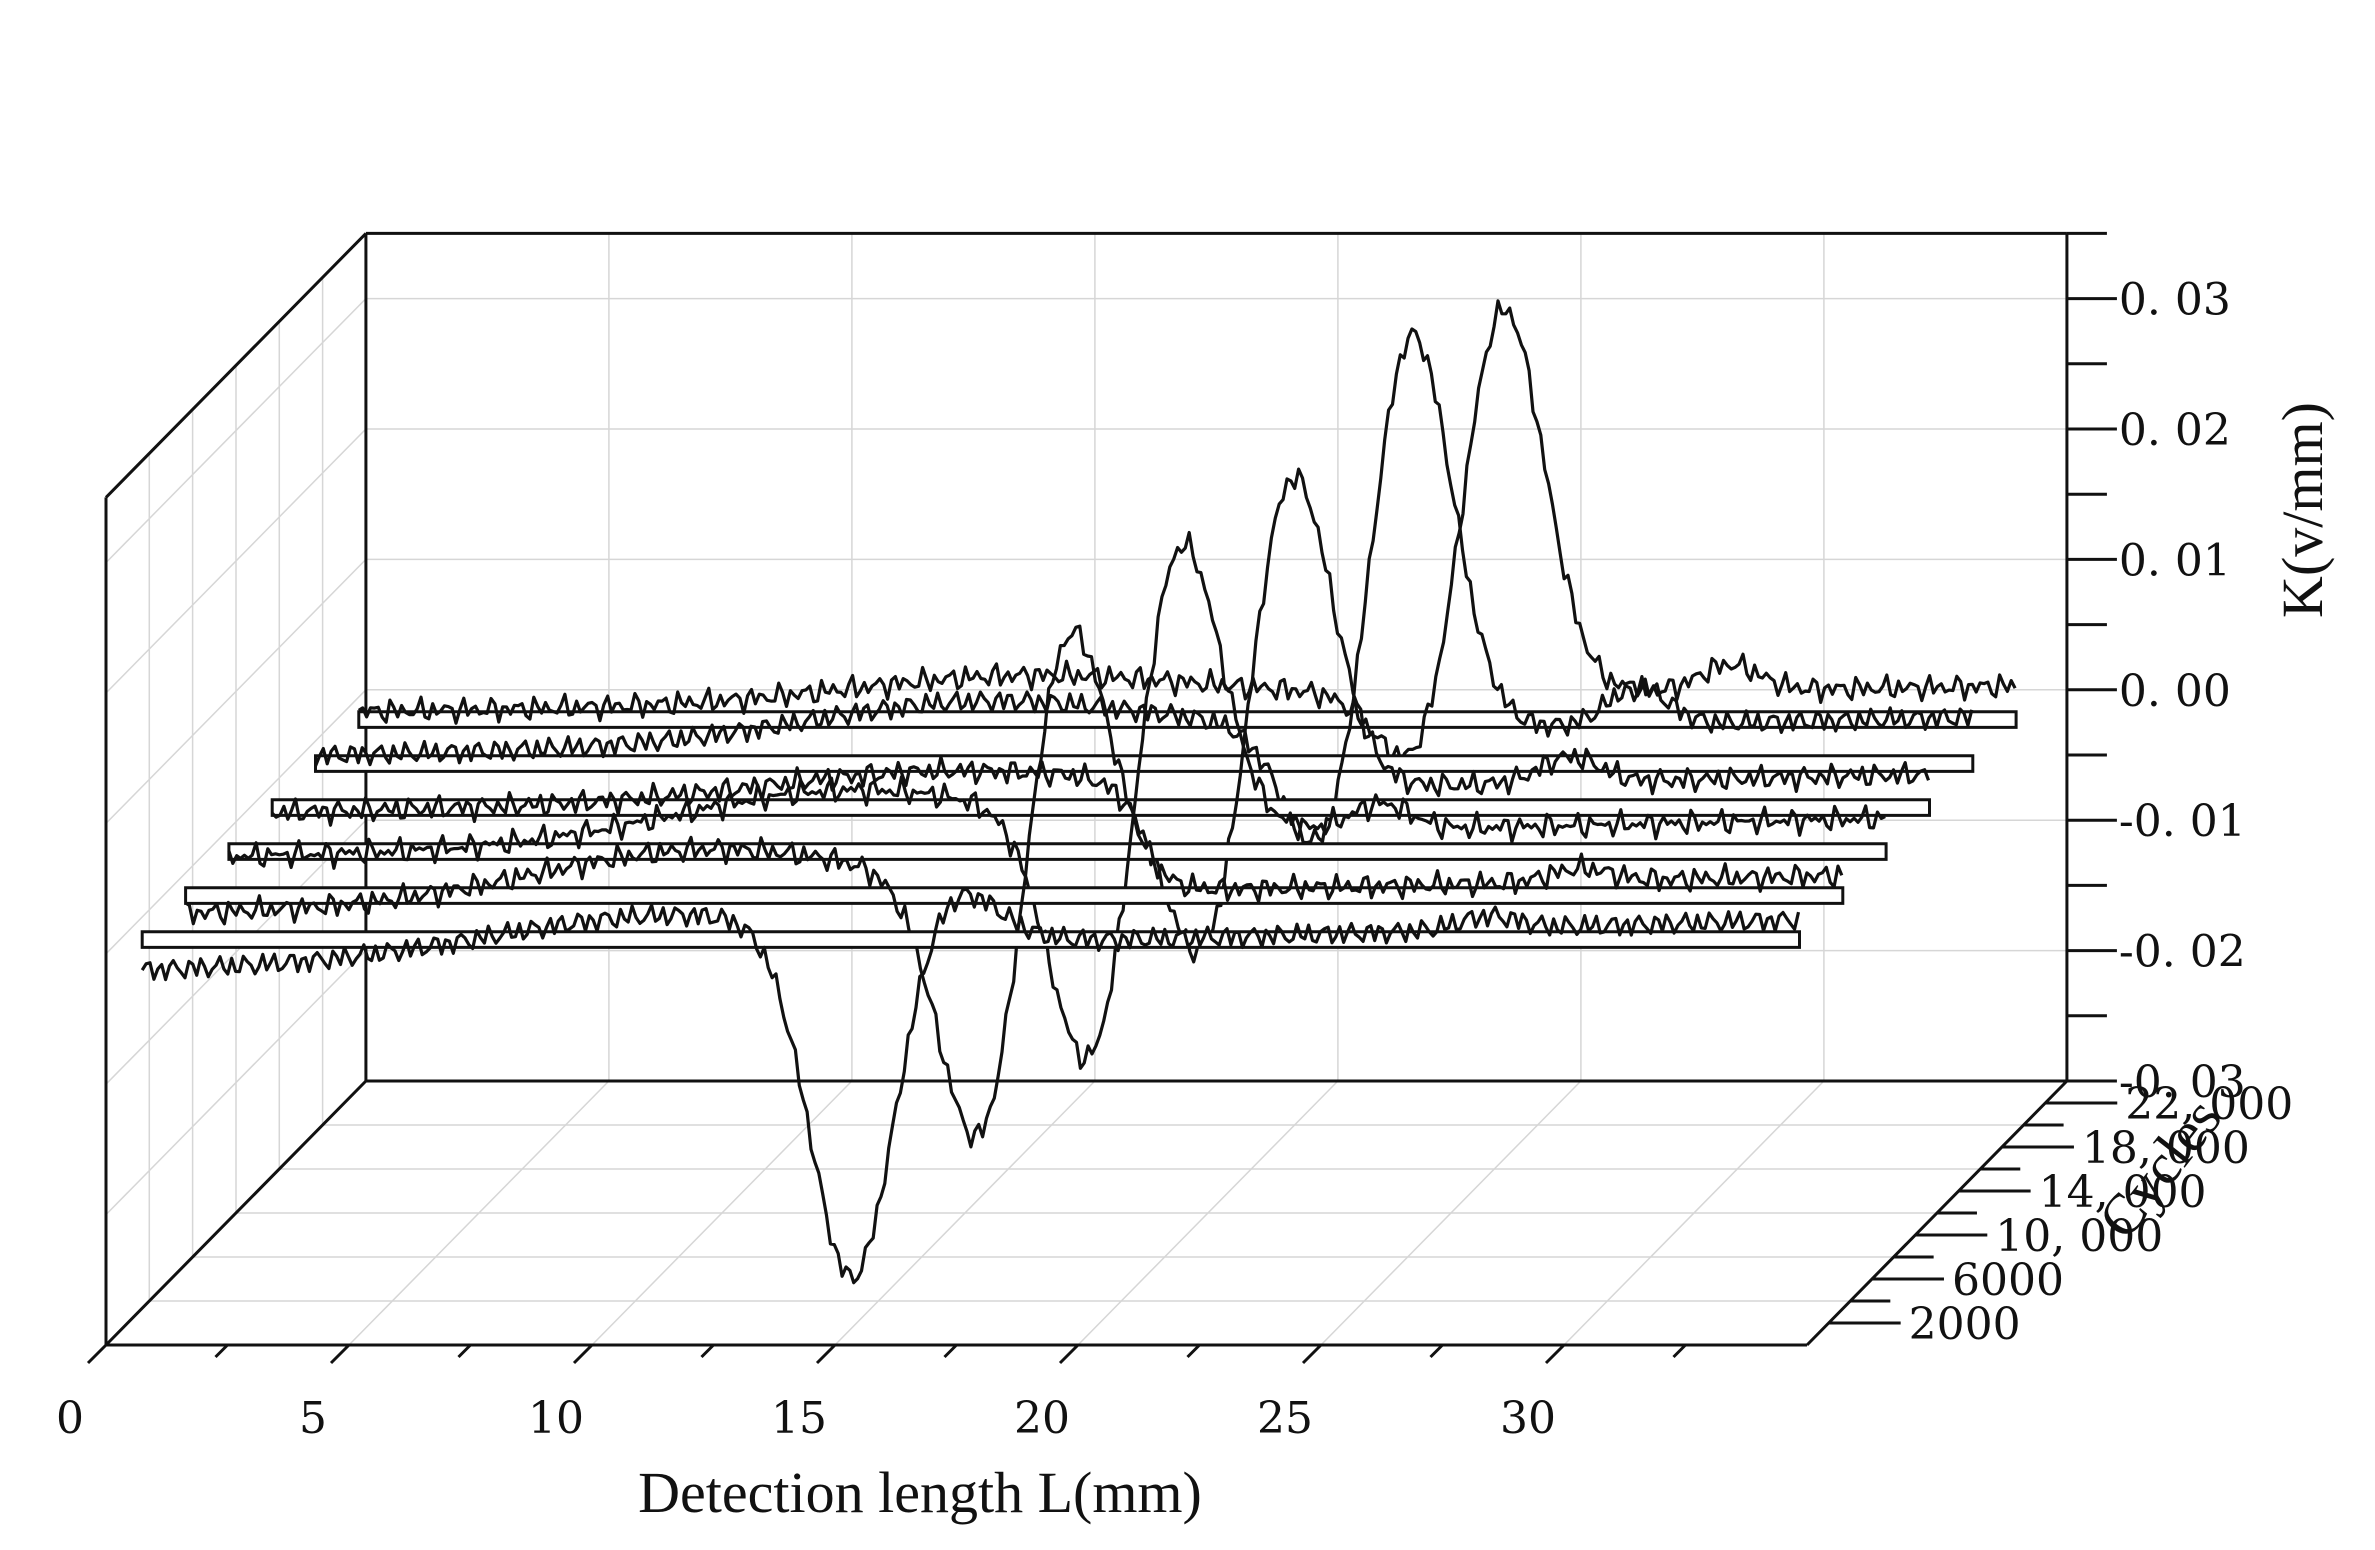 The image size is (2375, 1550). I want to click on cycles-tick-label: 18, 000, so click(2166, 1148).